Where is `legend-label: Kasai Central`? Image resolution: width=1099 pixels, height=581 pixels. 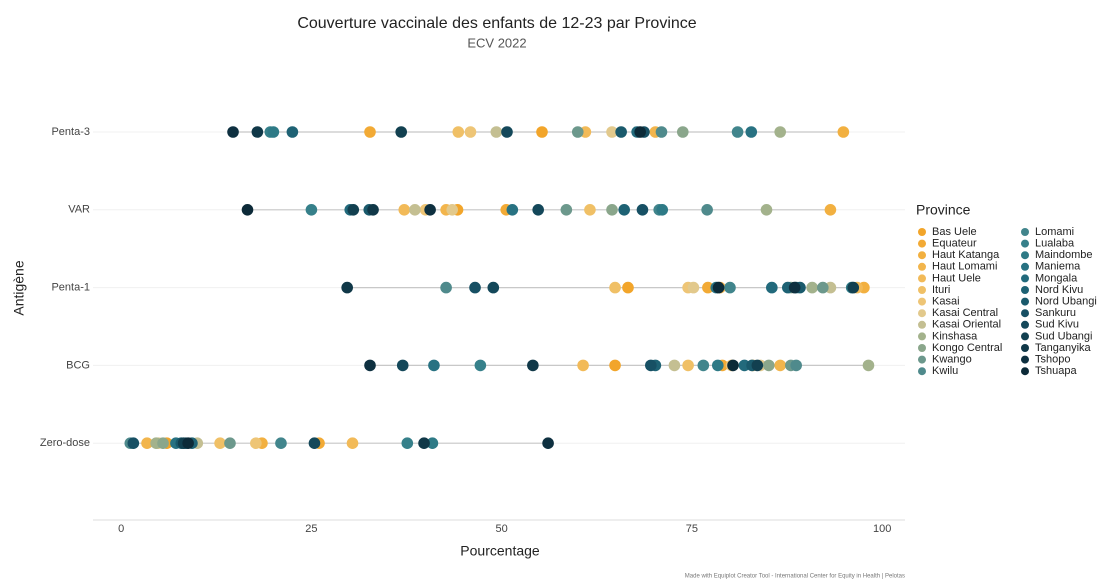
legend-label: Kasai Central is located at coordinates (965, 313).